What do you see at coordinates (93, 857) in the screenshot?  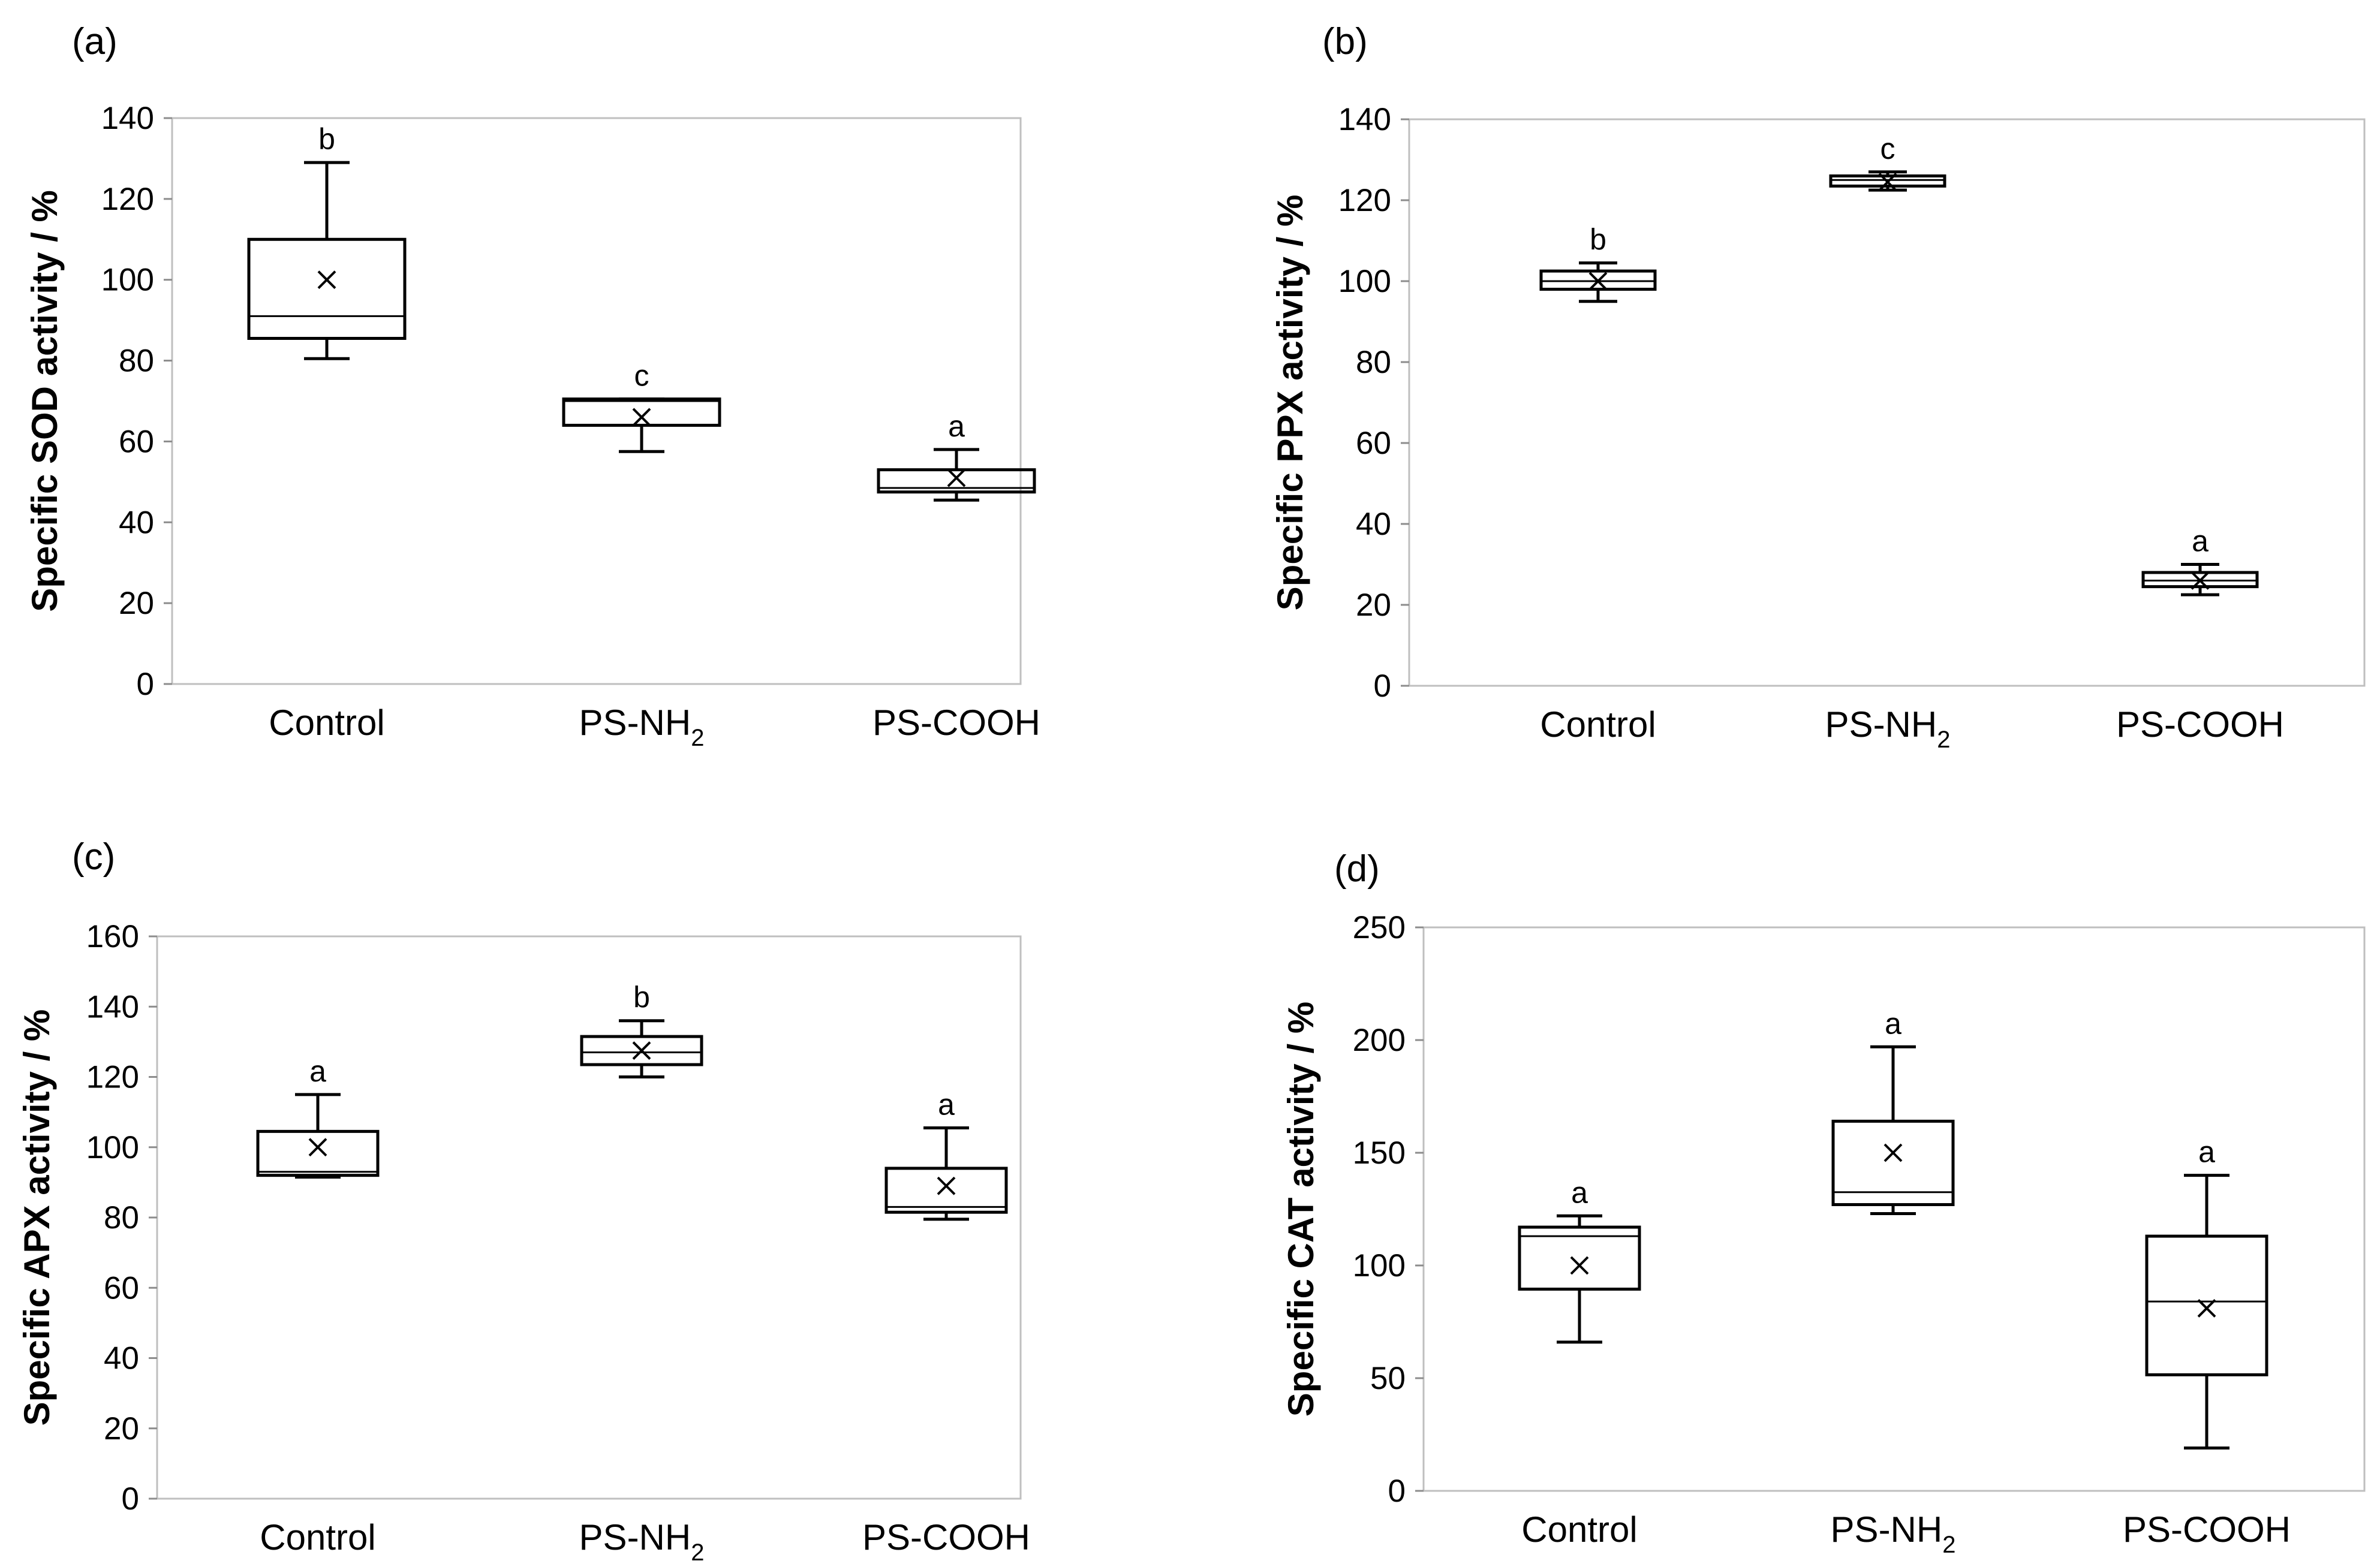 I see `panel-label: (c)` at bounding box center [93, 857].